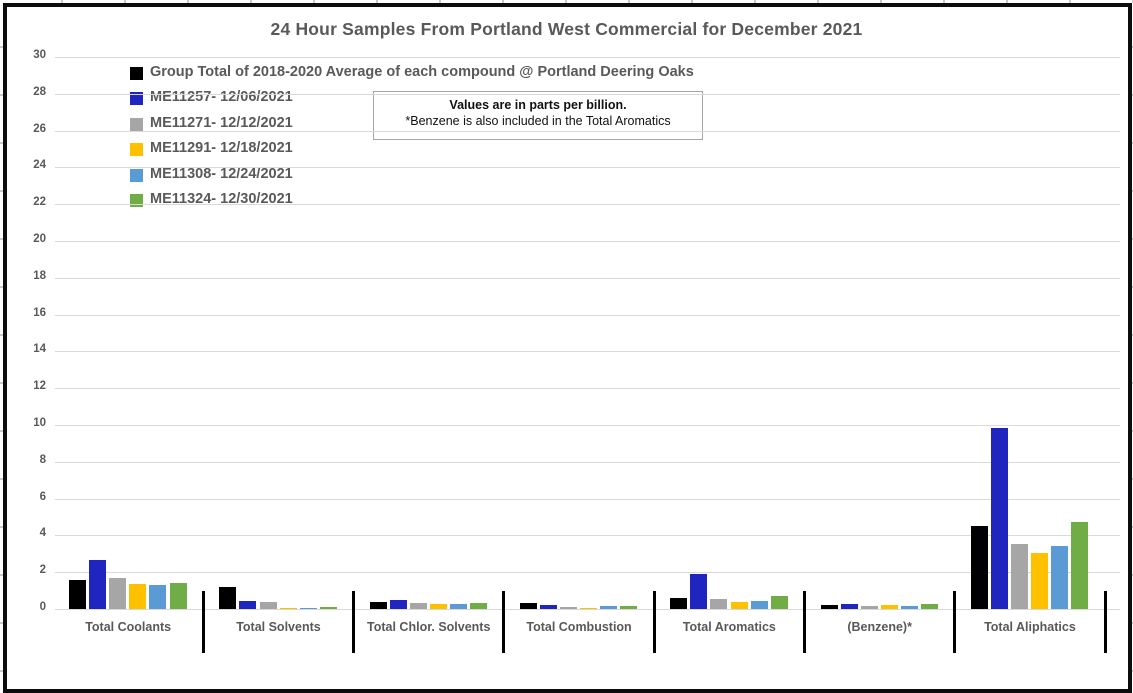 This screenshot has height=693, width=1133. Describe the element at coordinates (39, 275) in the screenshot. I see `y-axis-tick-label: 18` at that location.